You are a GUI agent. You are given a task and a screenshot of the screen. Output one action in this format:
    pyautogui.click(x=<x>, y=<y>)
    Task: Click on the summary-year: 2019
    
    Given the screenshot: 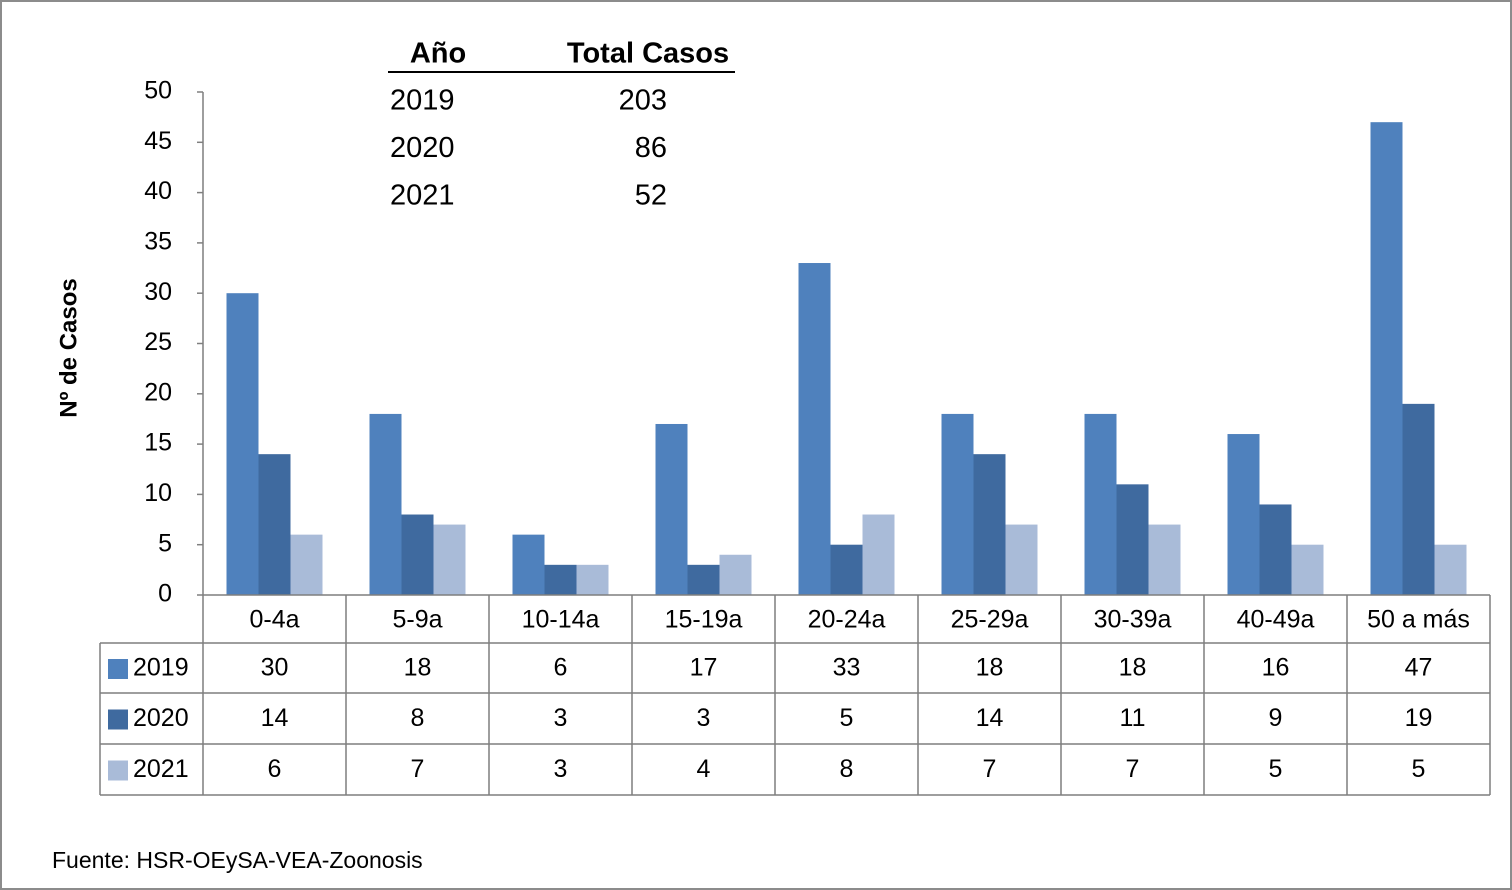 What is the action you would take?
    pyautogui.click(x=422, y=101)
    